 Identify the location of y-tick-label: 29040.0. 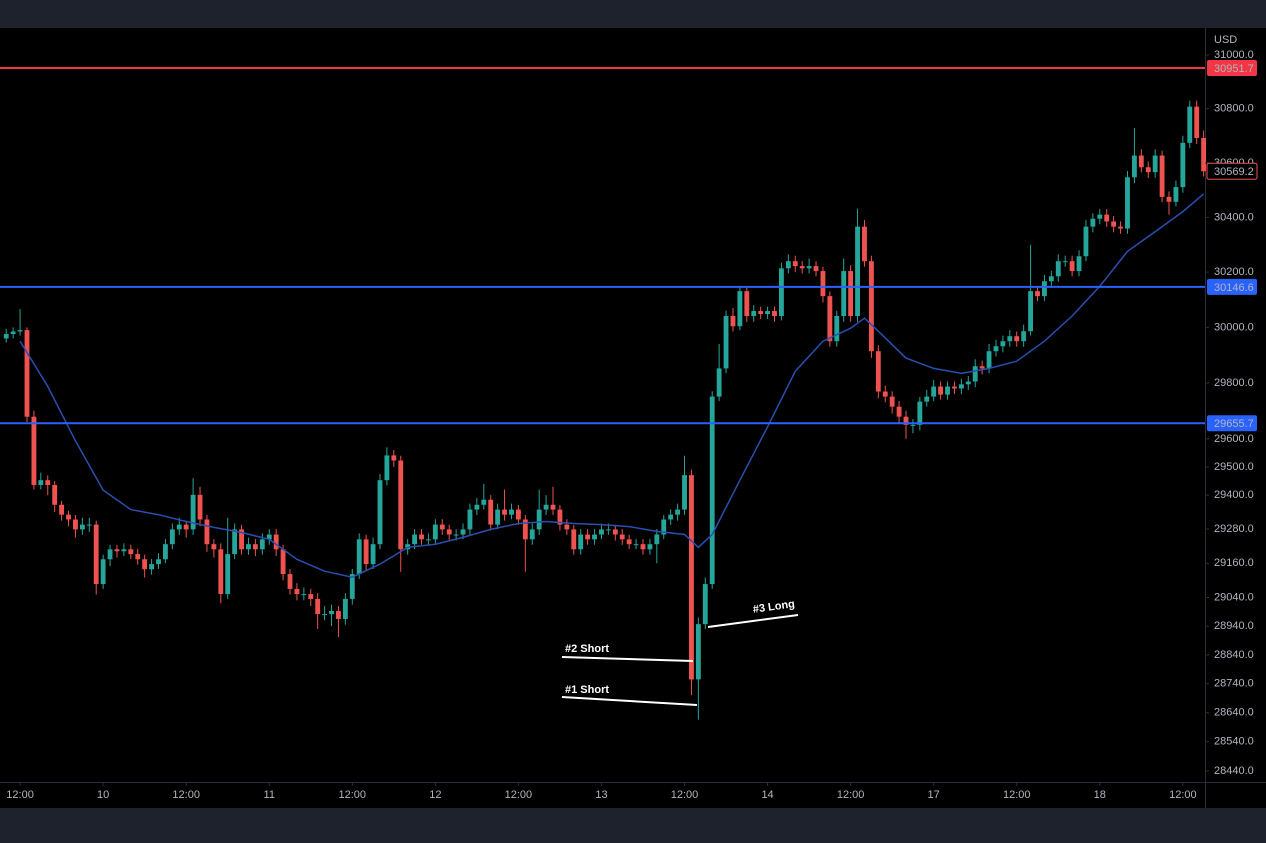
(1234, 597).